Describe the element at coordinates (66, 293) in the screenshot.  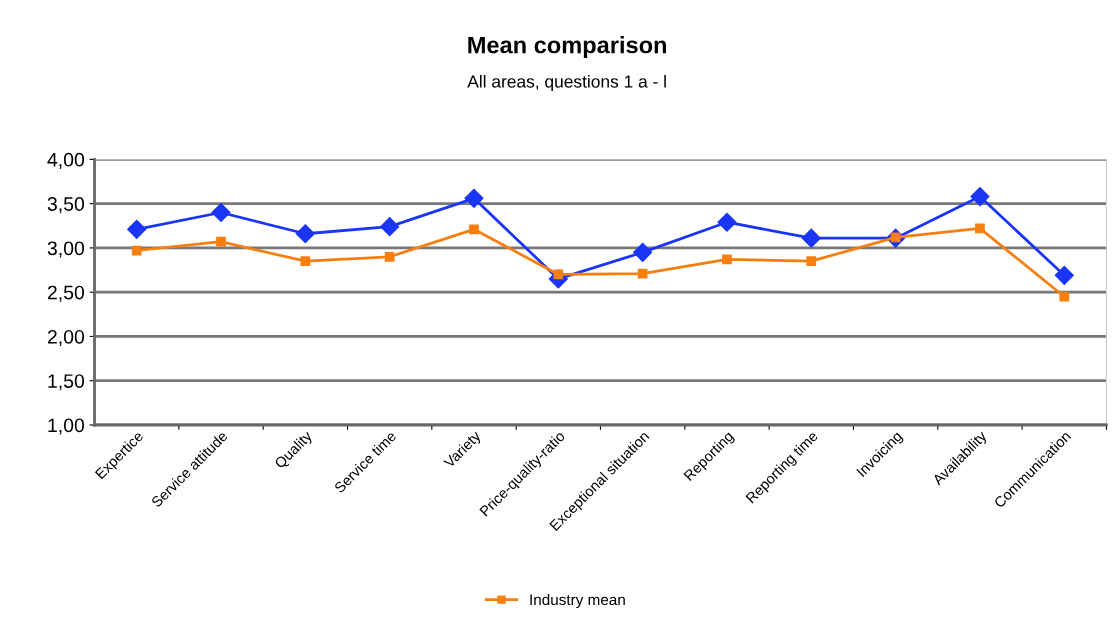
I see `y-tick-label: 2,50` at that location.